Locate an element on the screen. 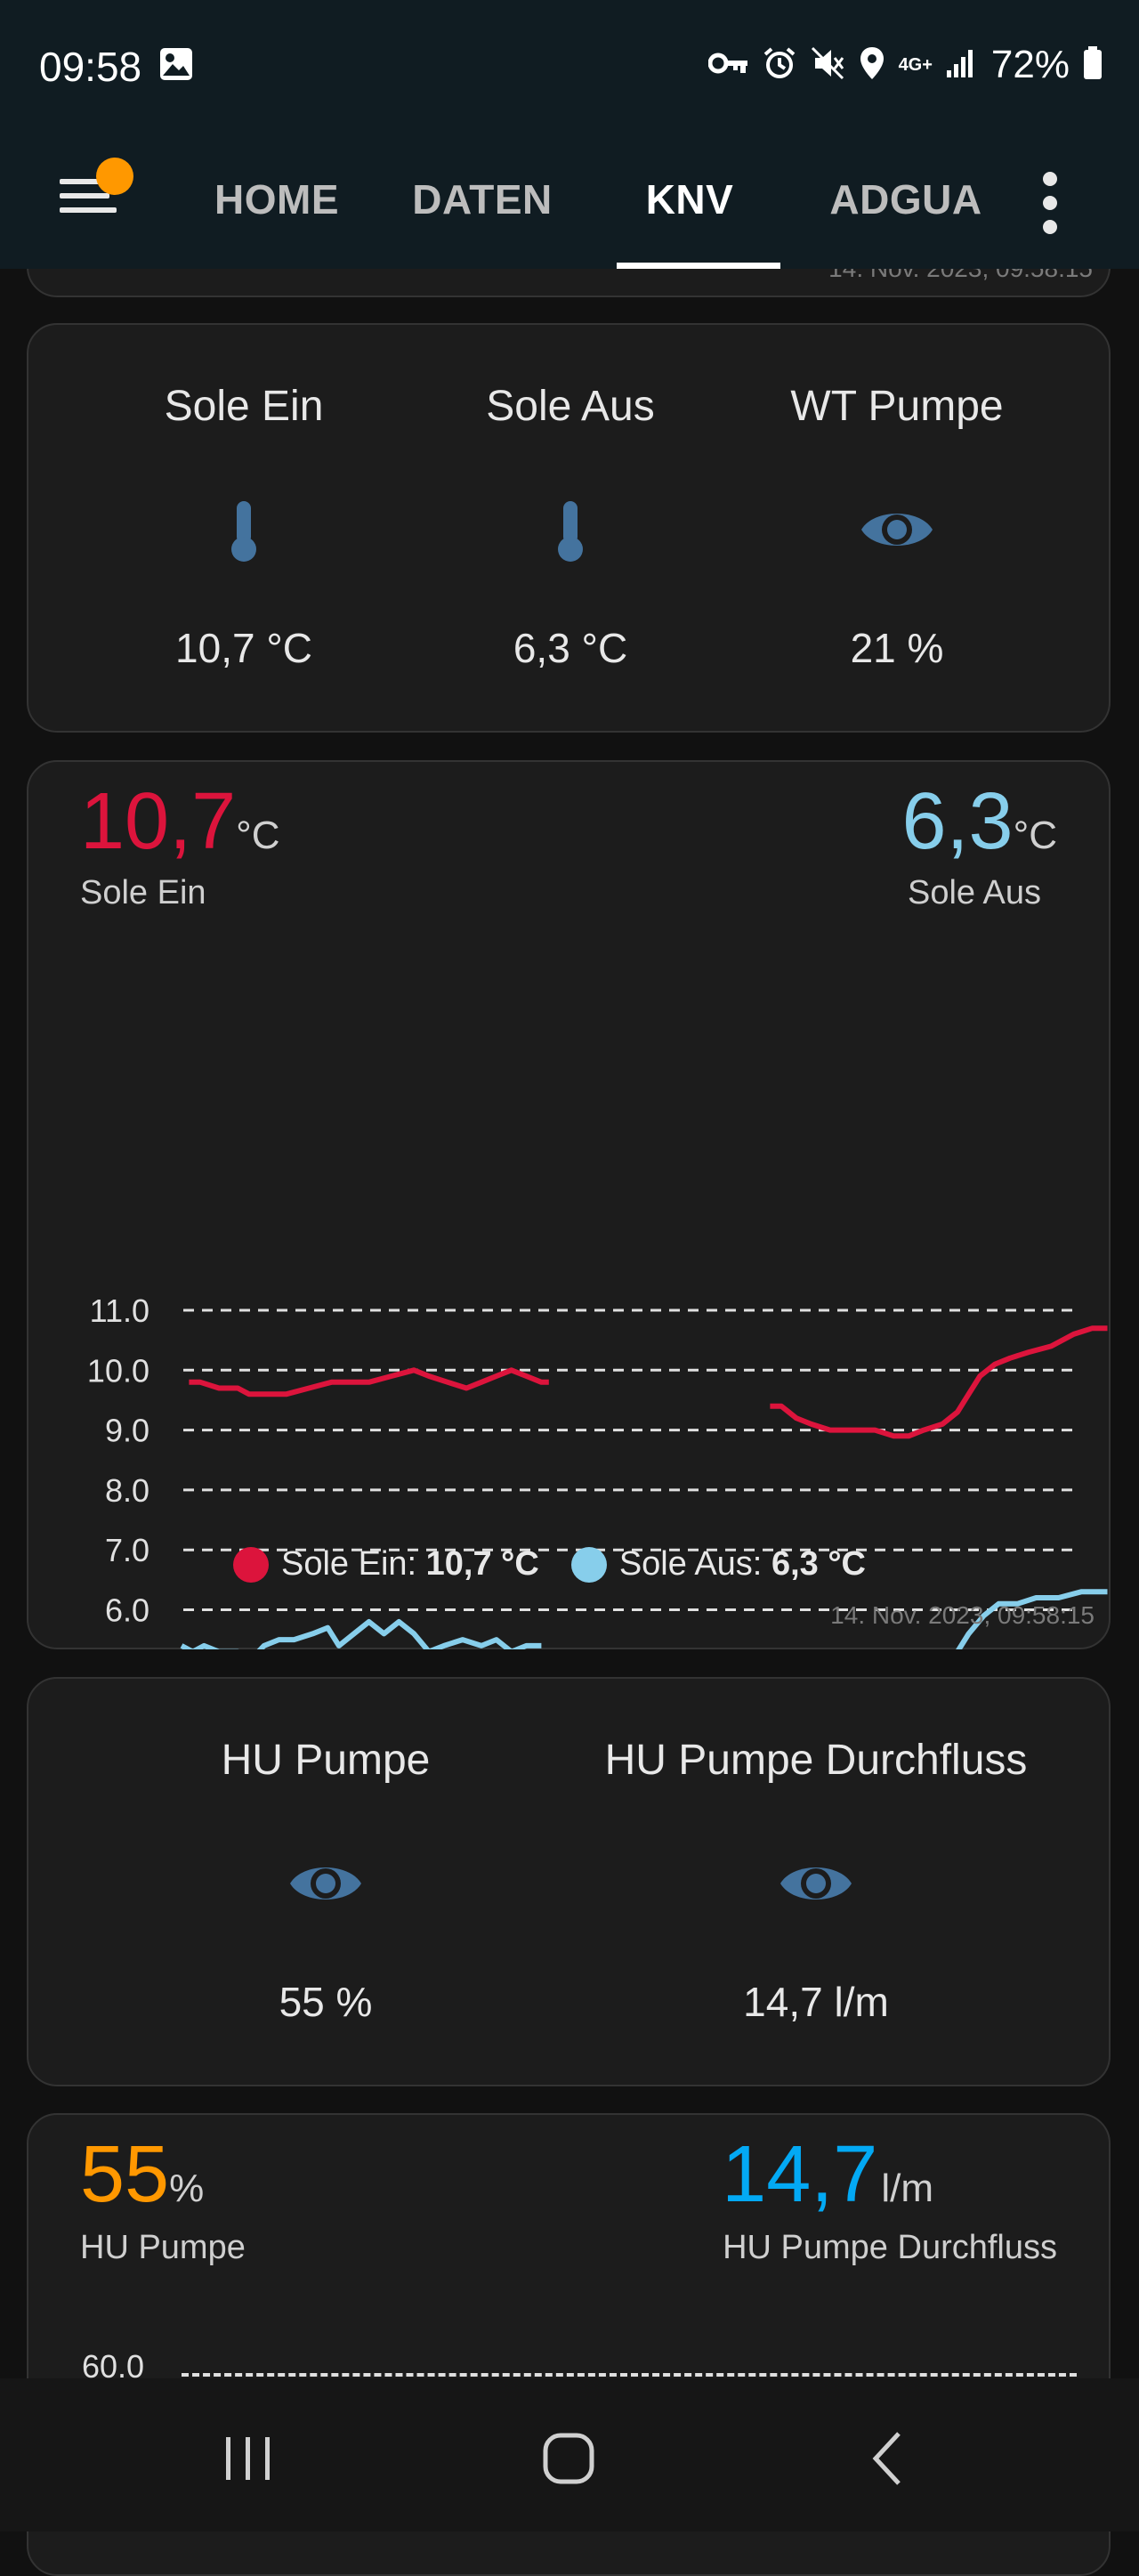 This screenshot has height=2576, width=1139. menu-button is located at coordinates (97, 191).